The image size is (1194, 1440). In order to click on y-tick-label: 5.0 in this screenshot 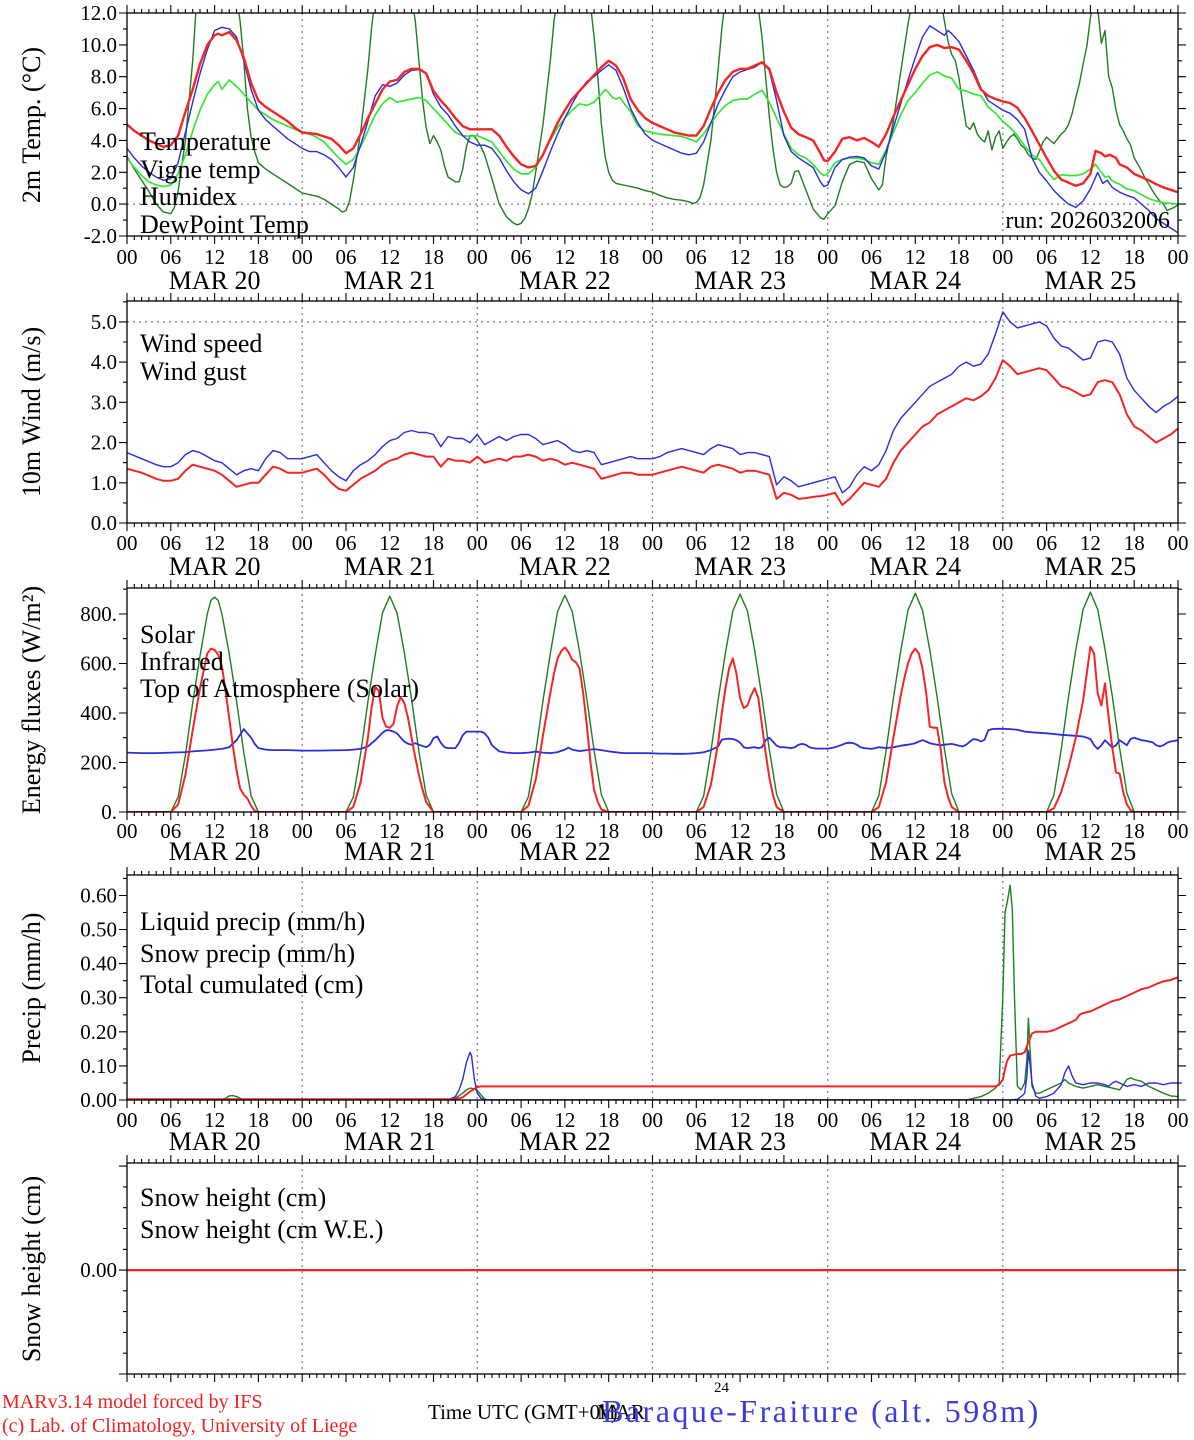, I will do `click(104, 322)`.